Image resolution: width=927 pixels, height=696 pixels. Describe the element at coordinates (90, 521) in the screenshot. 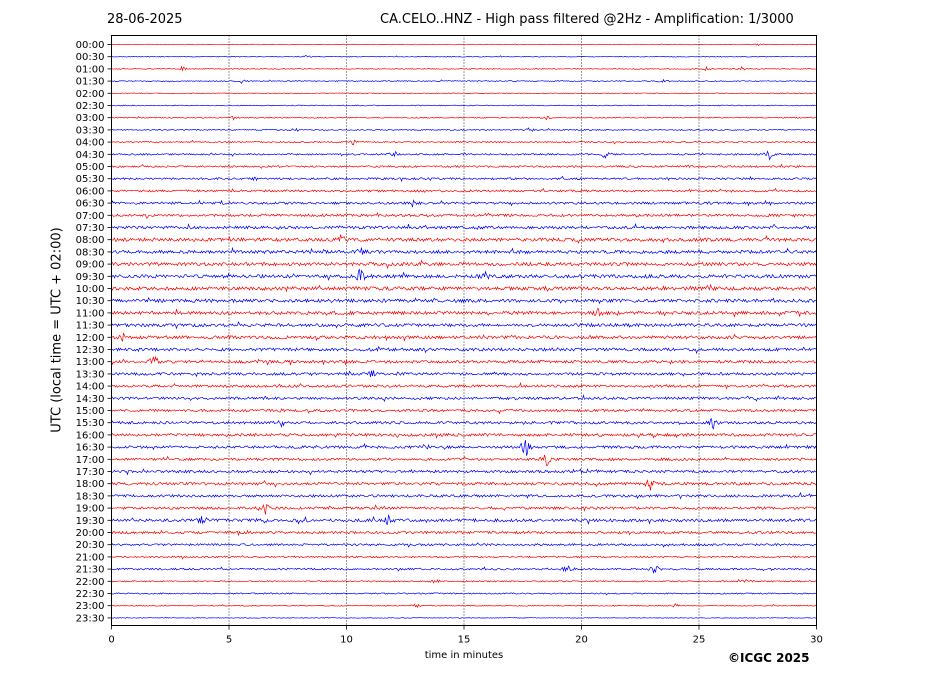

I see `y-tick-label: 19:30` at that location.